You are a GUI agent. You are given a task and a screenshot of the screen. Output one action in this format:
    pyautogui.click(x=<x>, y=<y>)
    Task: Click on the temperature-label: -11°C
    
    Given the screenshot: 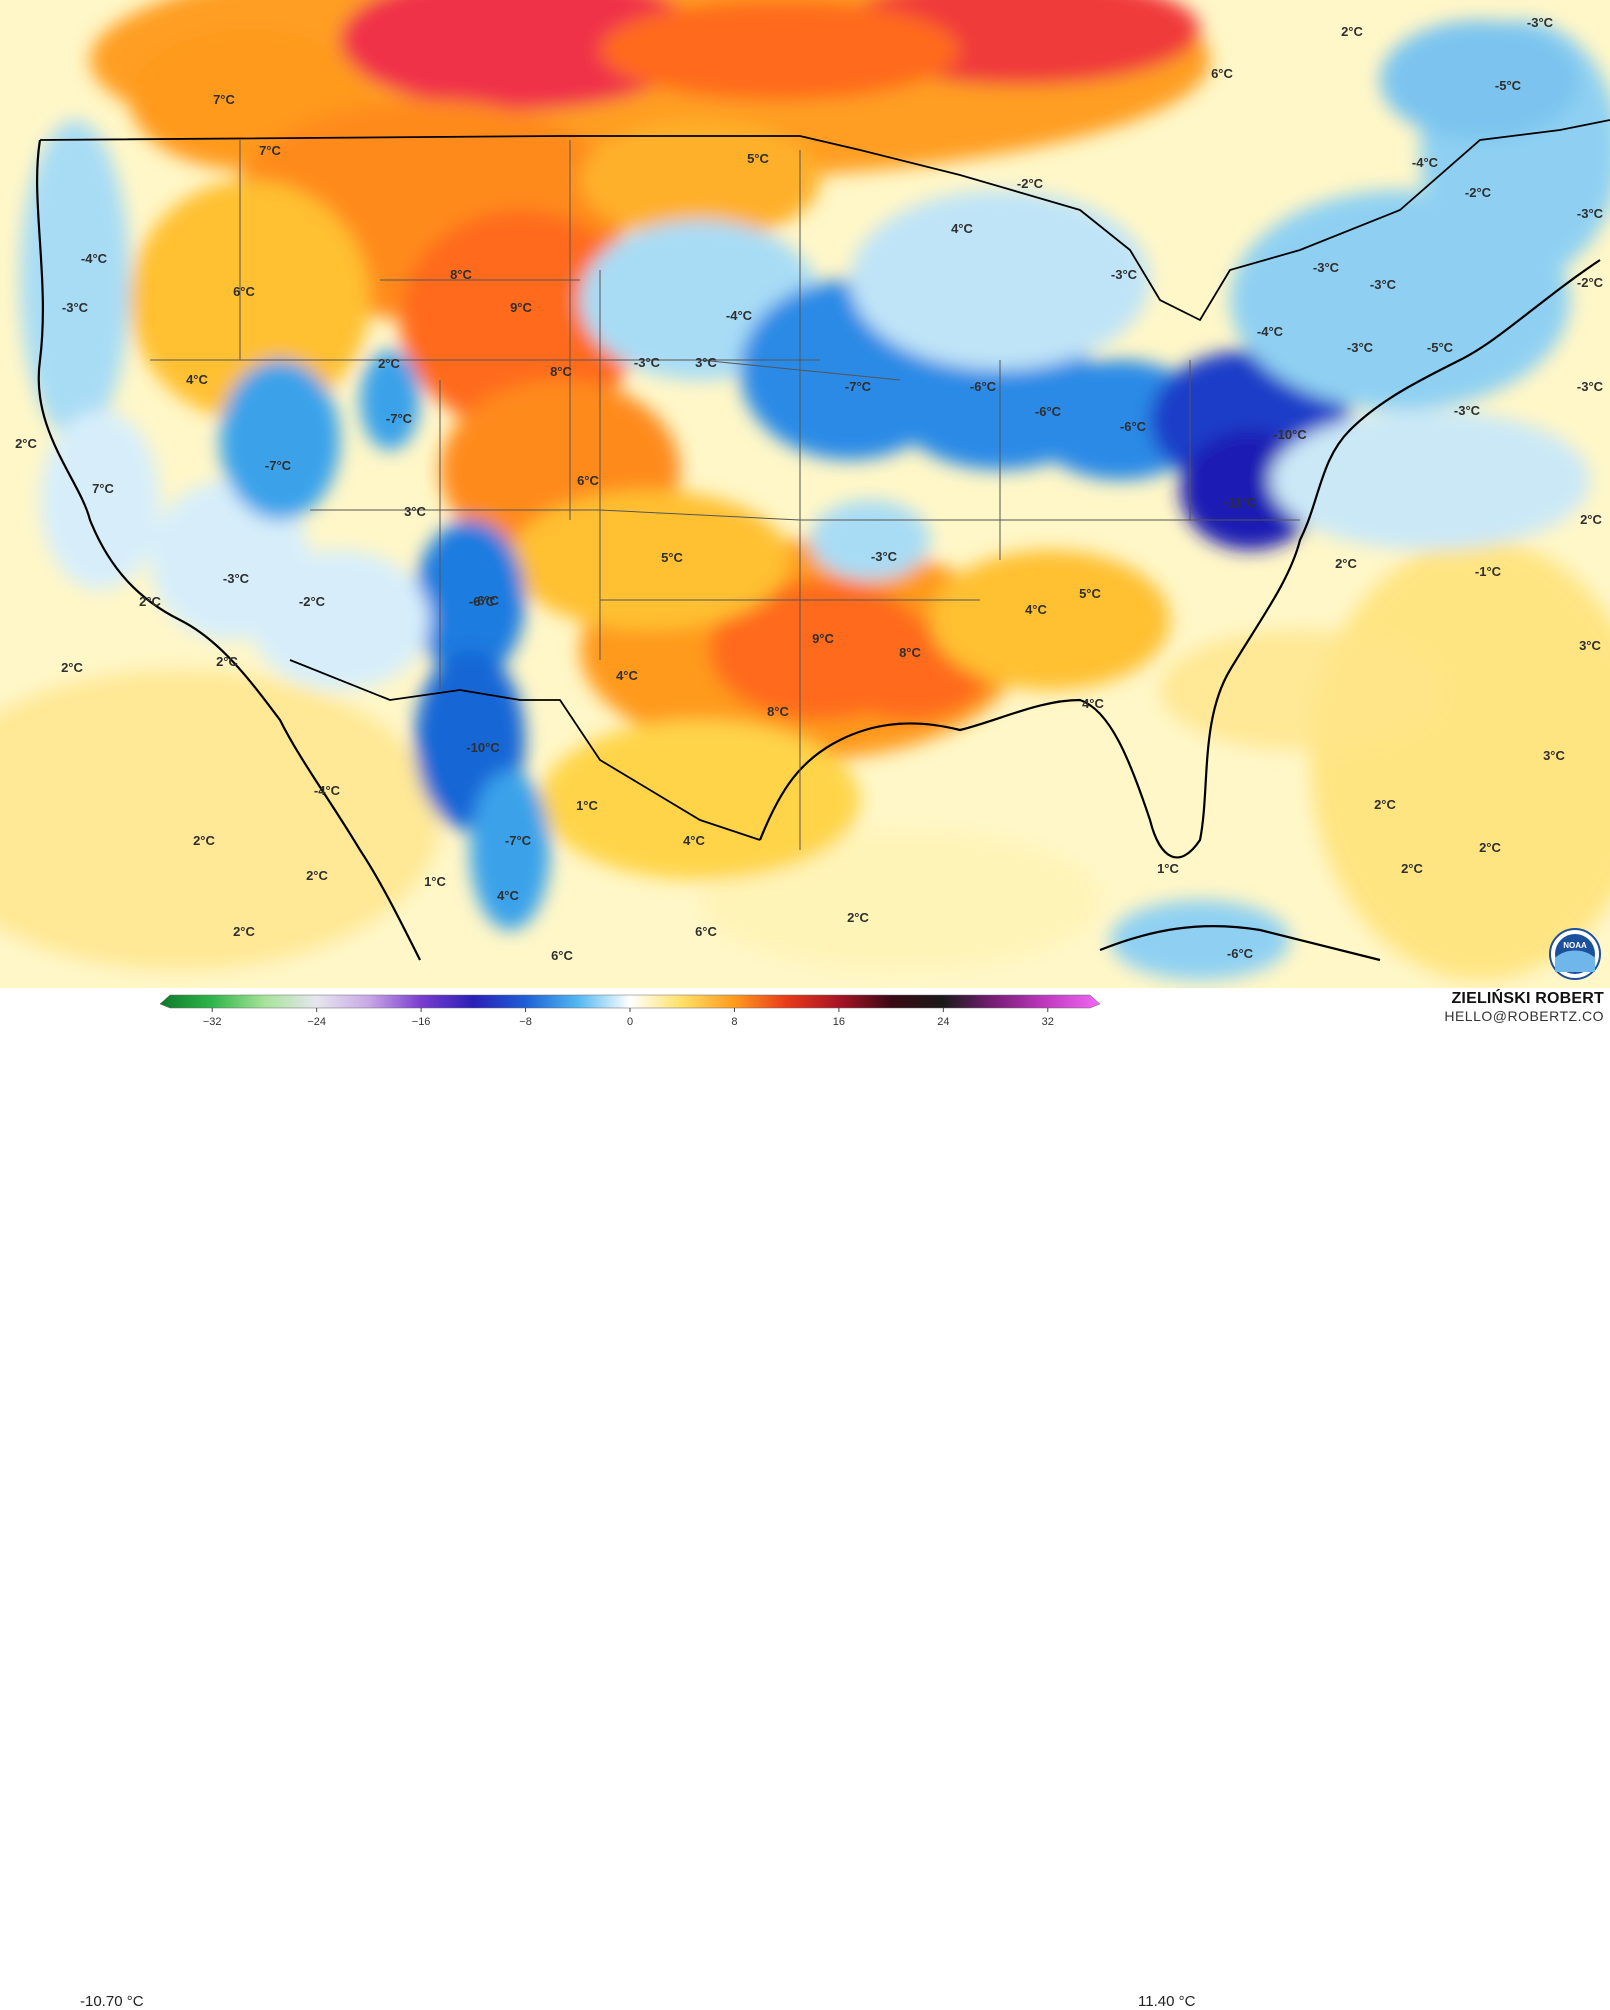 What is the action you would take?
    pyautogui.click(x=1240, y=502)
    